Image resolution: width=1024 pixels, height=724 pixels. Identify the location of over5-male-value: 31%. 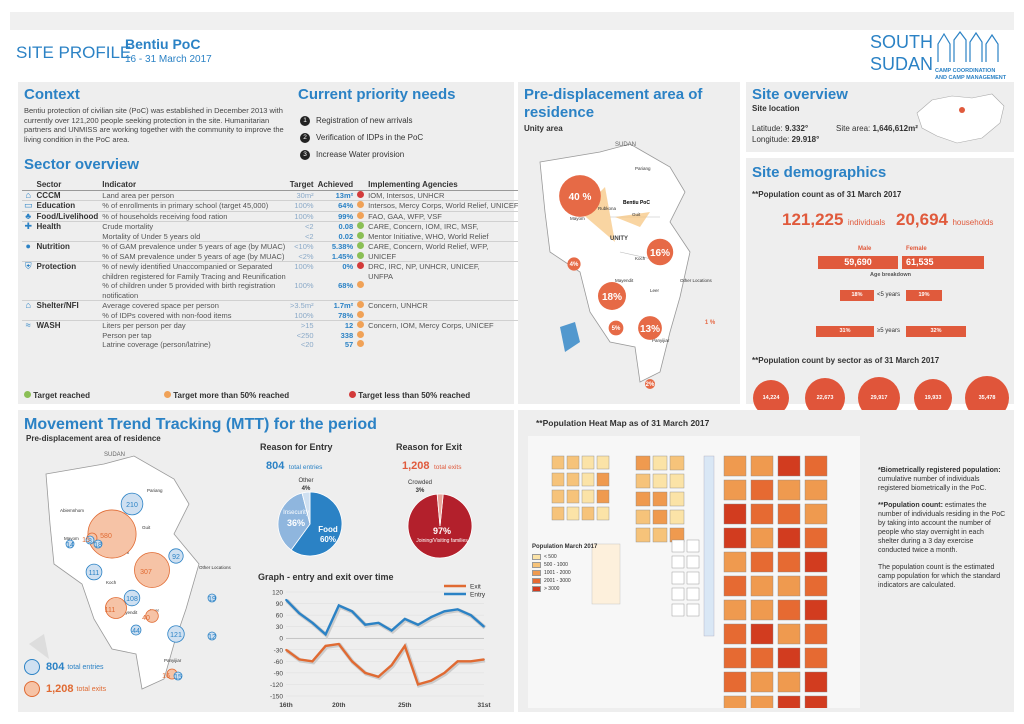
(845, 331).